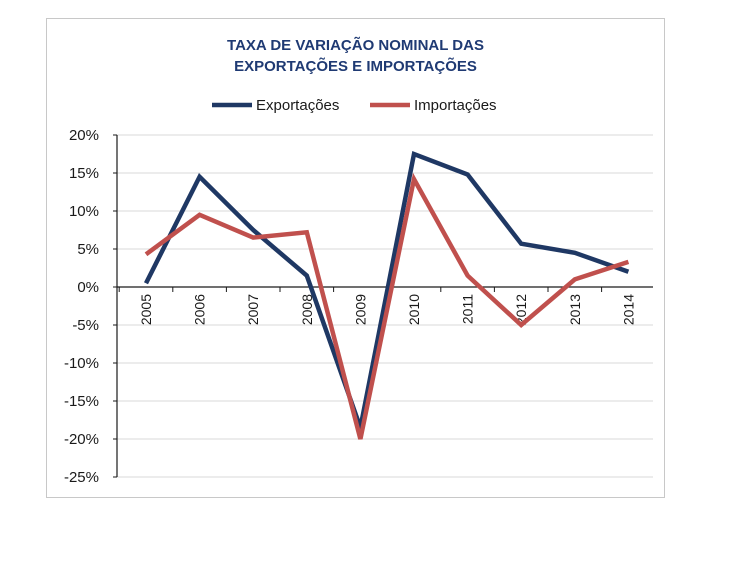 The width and height of the screenshot is (735, 561). Describe the element at coordinates (81, 477) in the screenshot. I see `y-tick-label: -25%` at that location.